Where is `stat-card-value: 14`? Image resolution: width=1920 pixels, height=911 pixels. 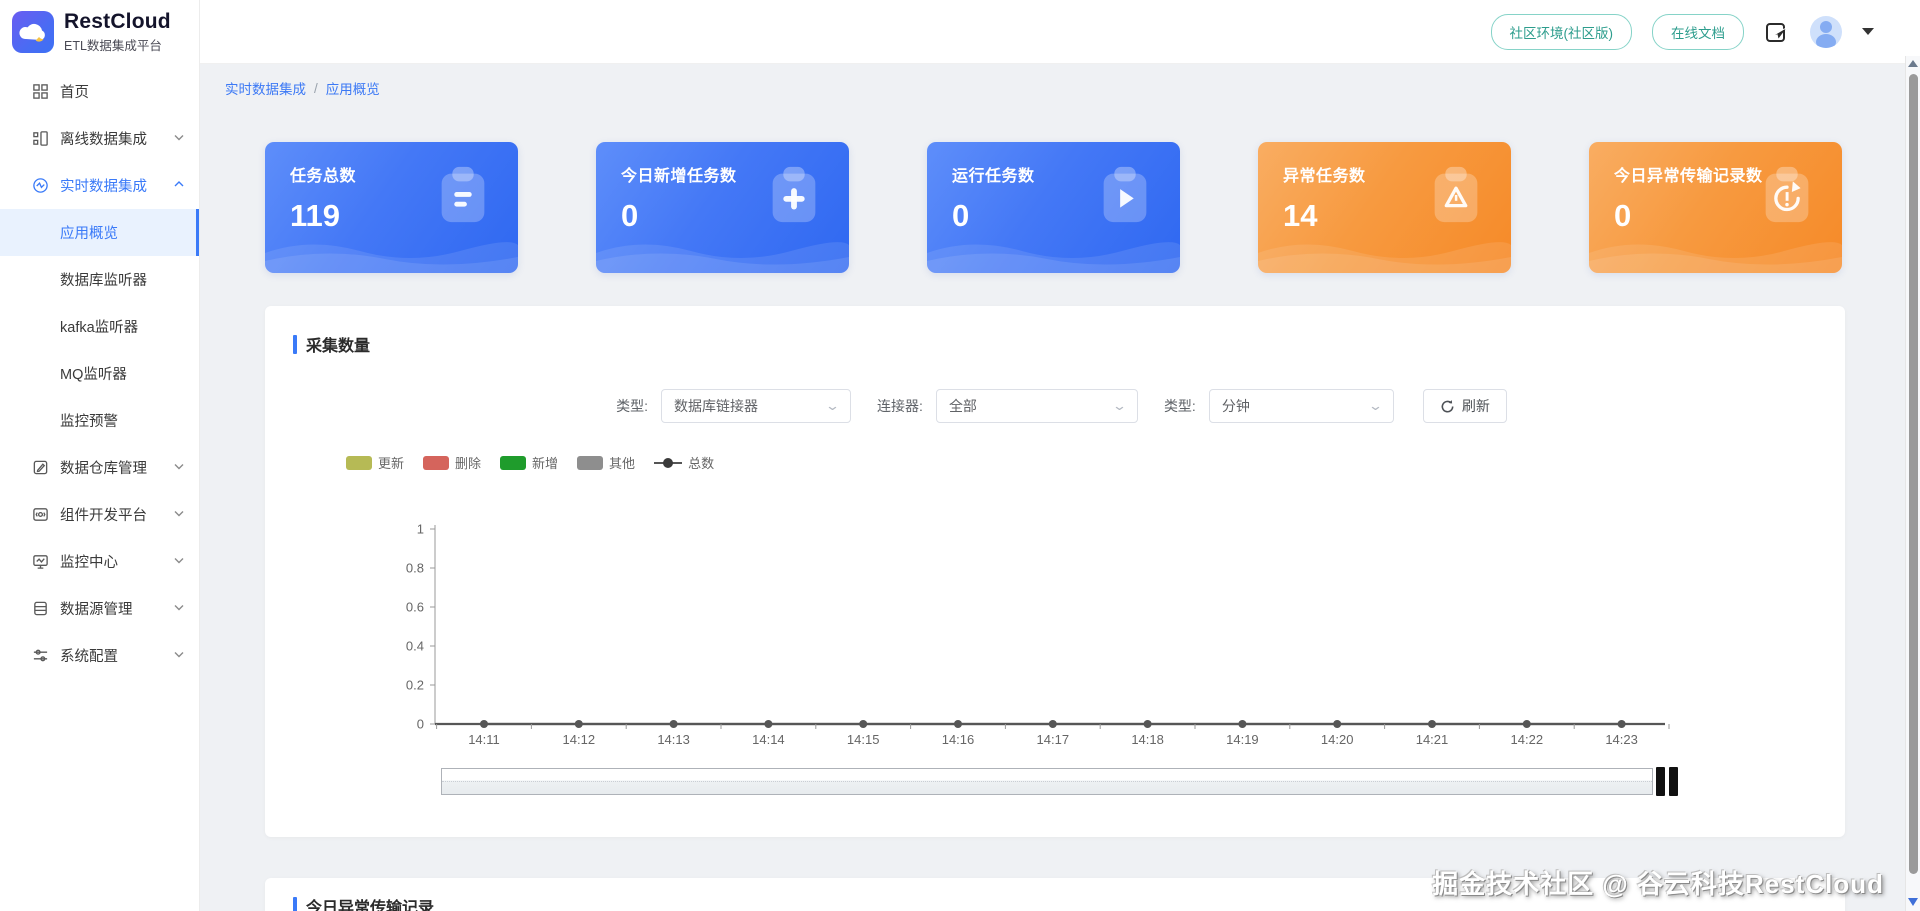 stat-card-value: 14 is located at coordinates (1300, 215).